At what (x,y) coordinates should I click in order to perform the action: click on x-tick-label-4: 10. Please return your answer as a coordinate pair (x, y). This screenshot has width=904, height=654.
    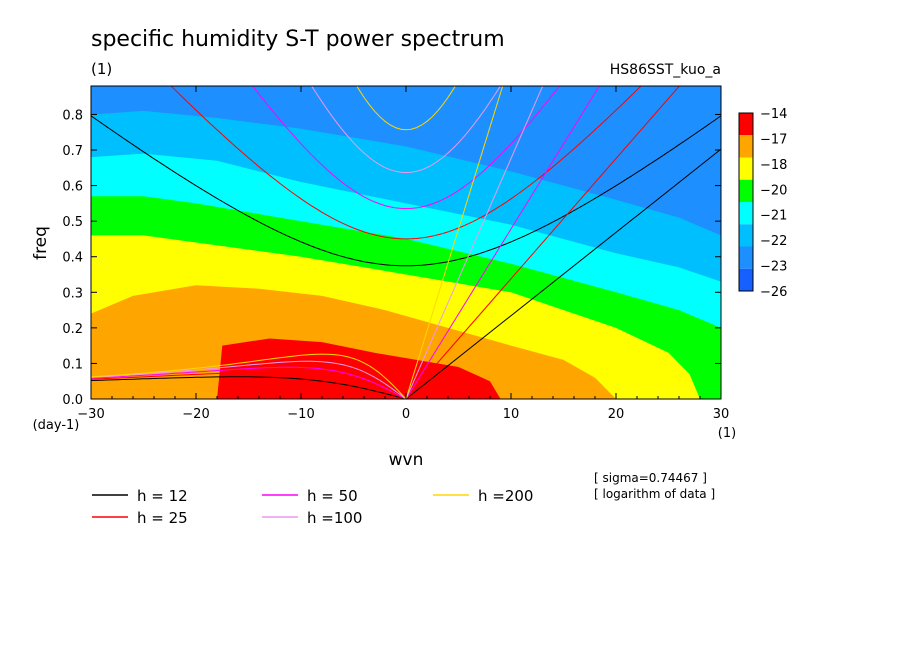
    Looking at the image, I should click on (511, 414).